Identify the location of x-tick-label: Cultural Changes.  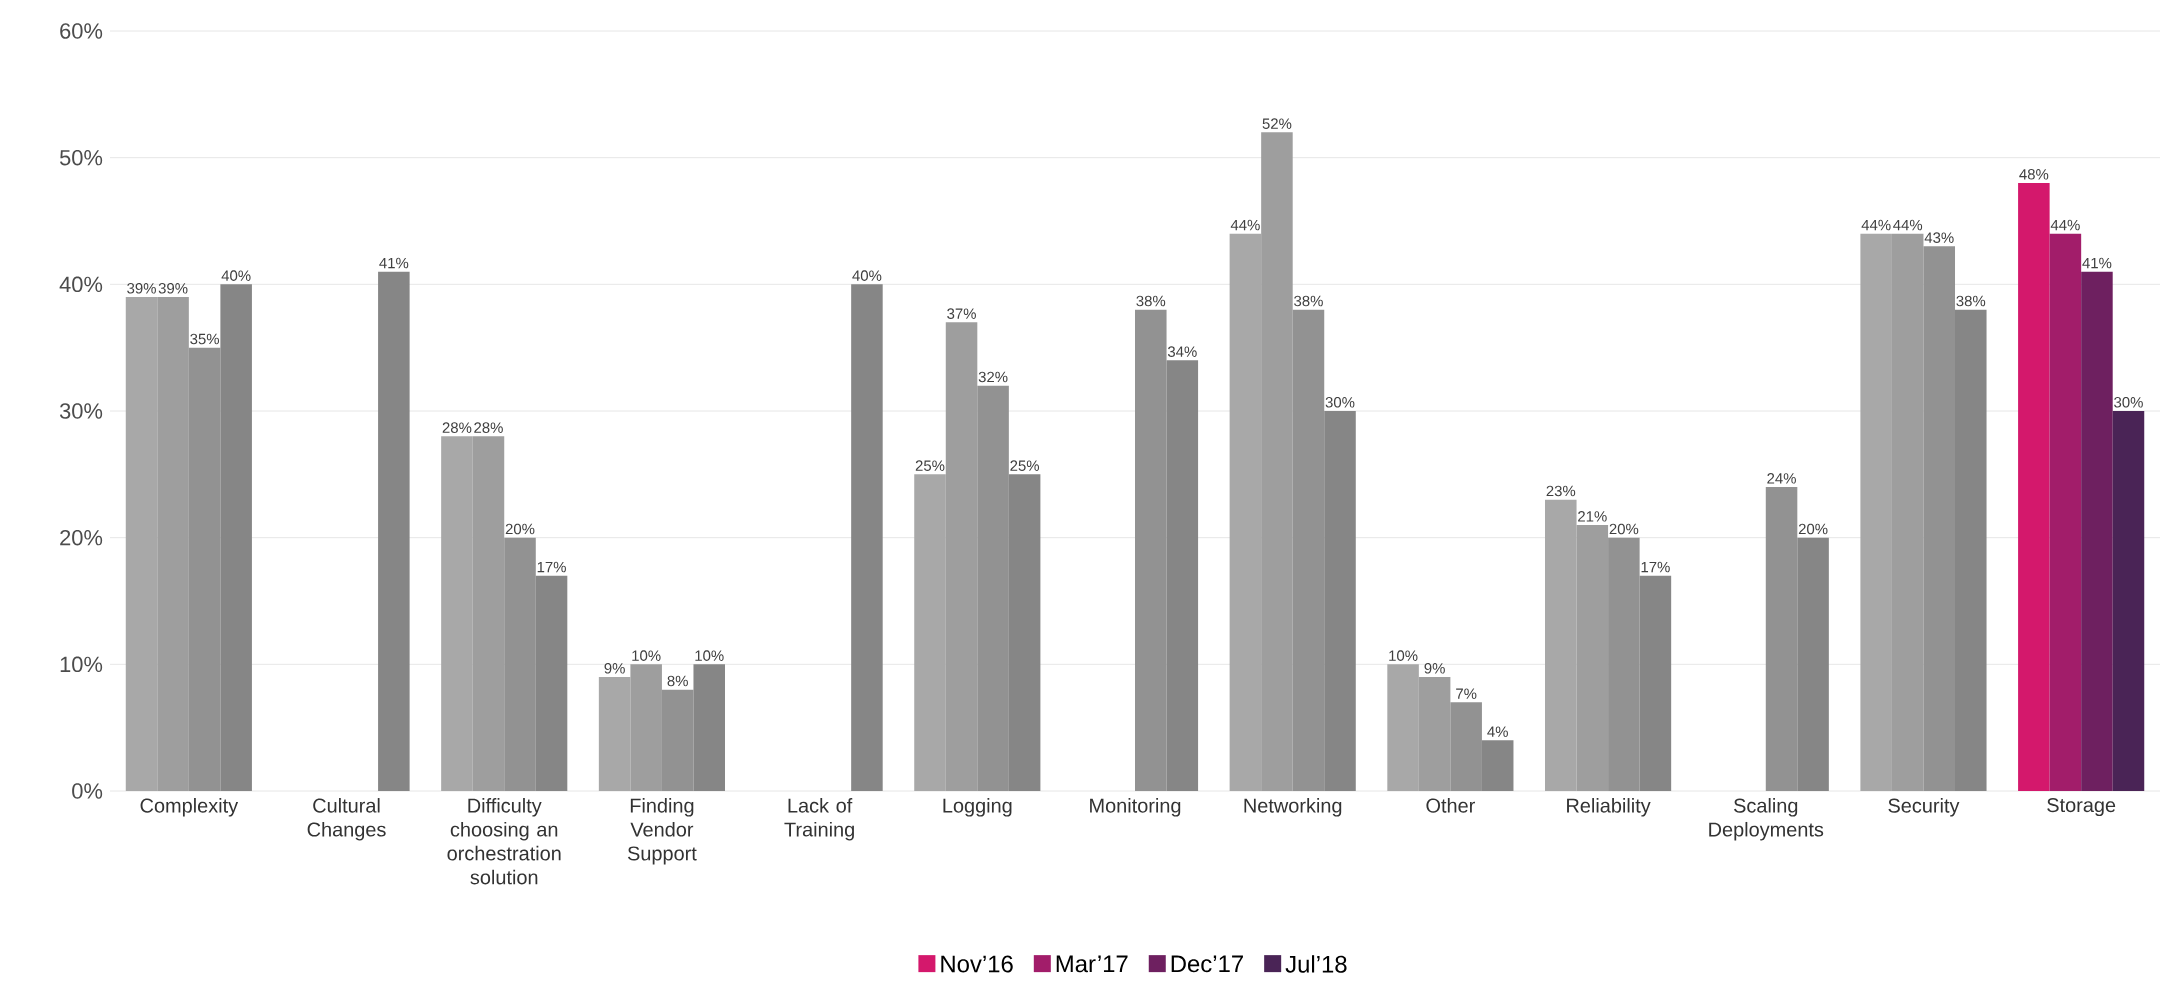
(346, 819).